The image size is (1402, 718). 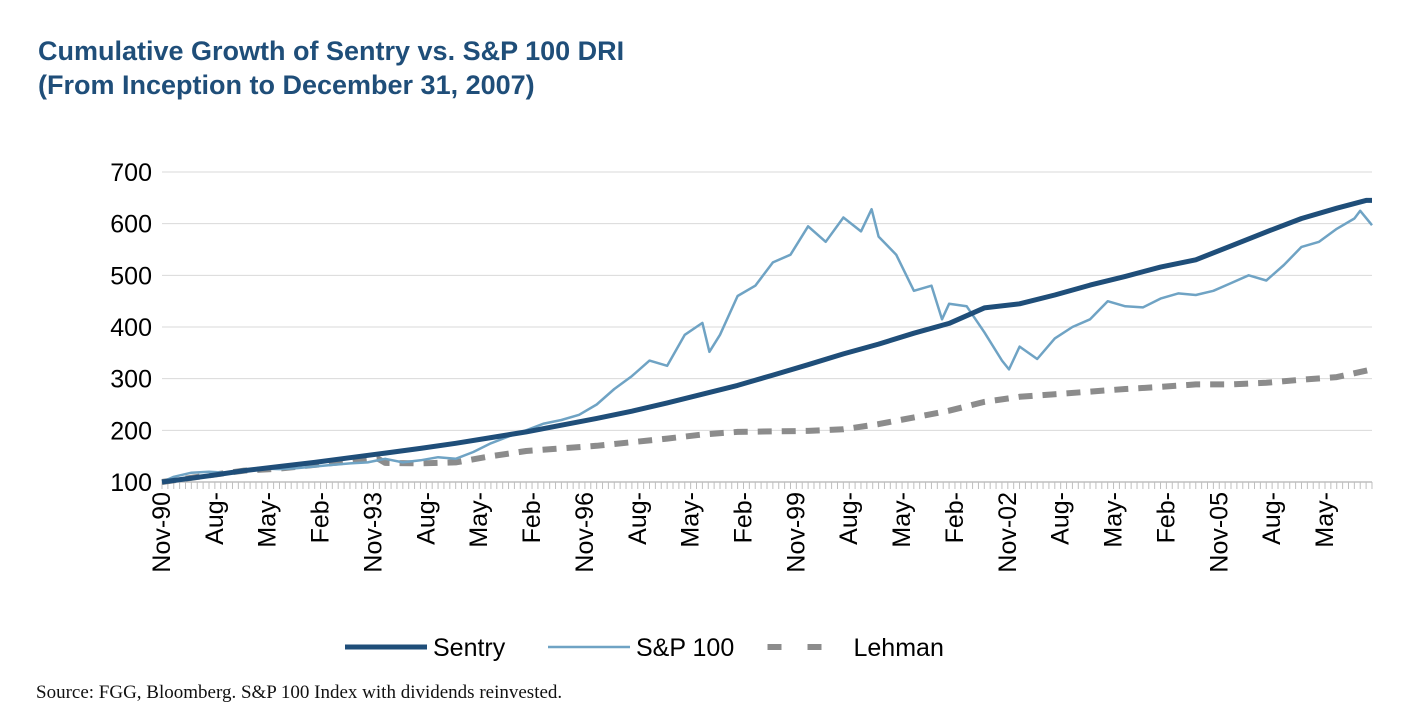 I want to click on y-axis: 100 200 300 400 500 600 700, so click(x=131, y=328).